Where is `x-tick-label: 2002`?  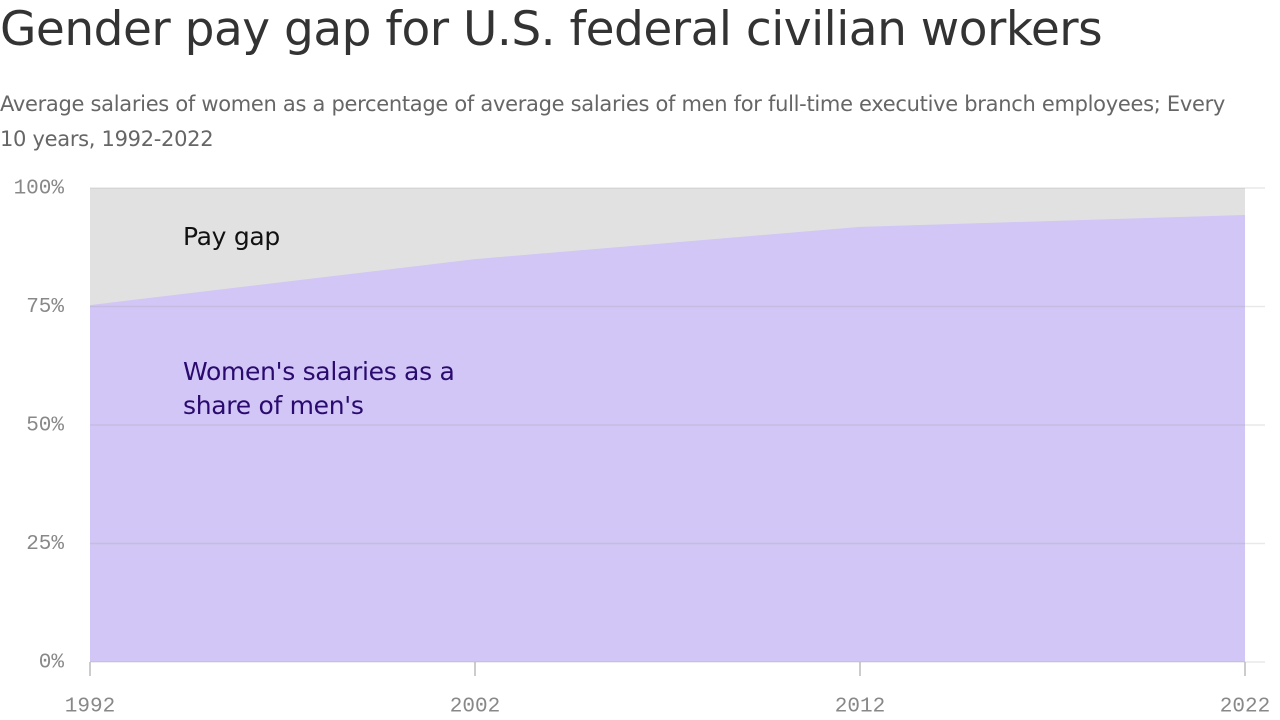
x-tick-label: 2002 is located at coordinates (475, 707).